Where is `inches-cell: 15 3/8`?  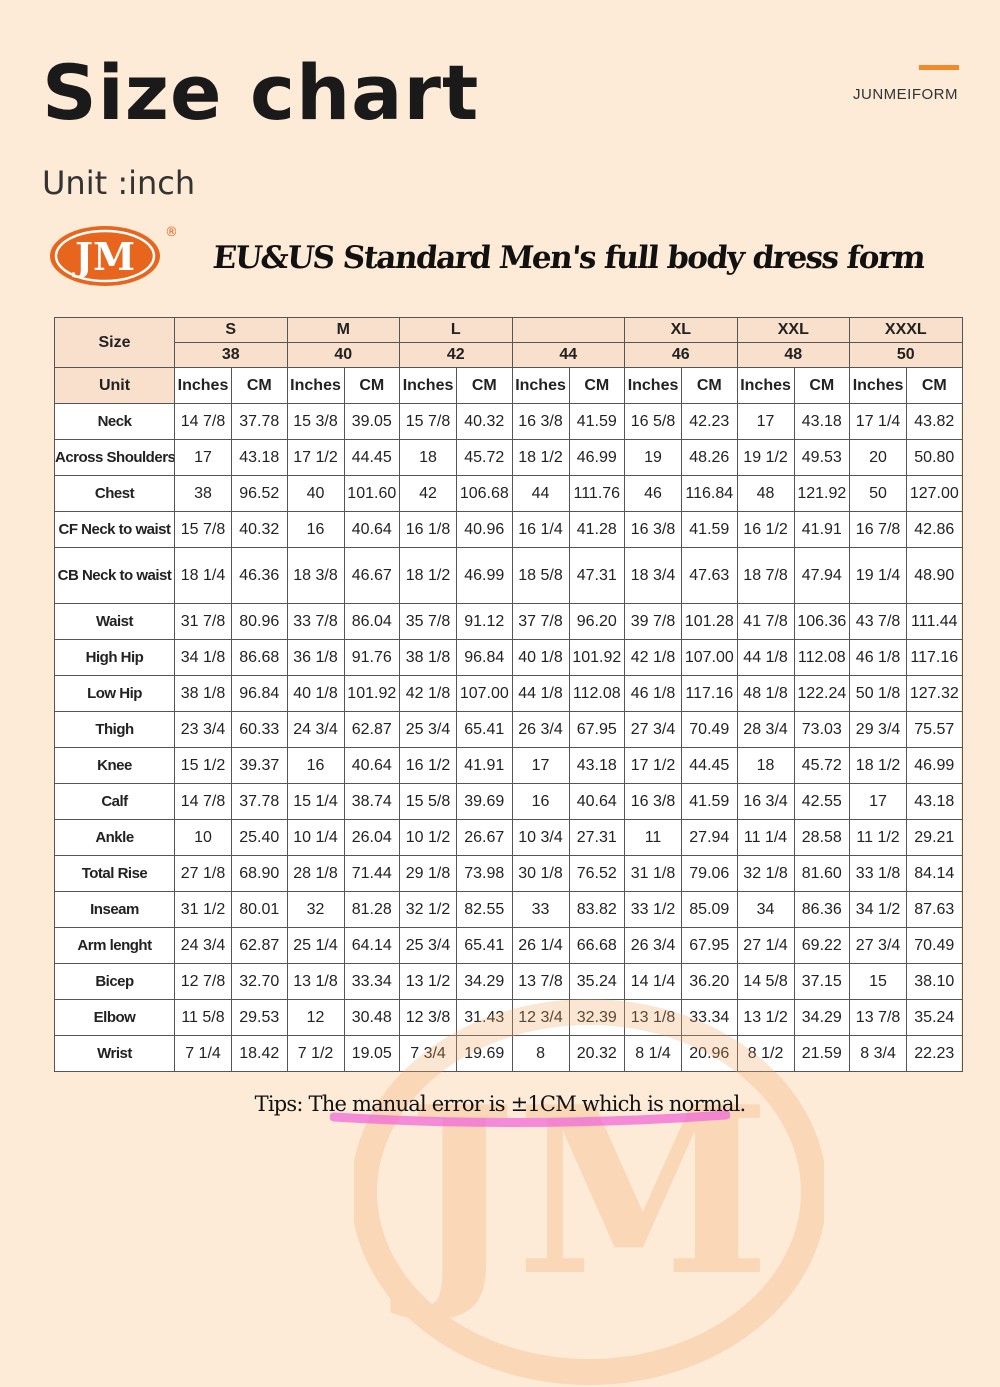 inches-cell: 15 3/8 is located at coordinates (315, 421).